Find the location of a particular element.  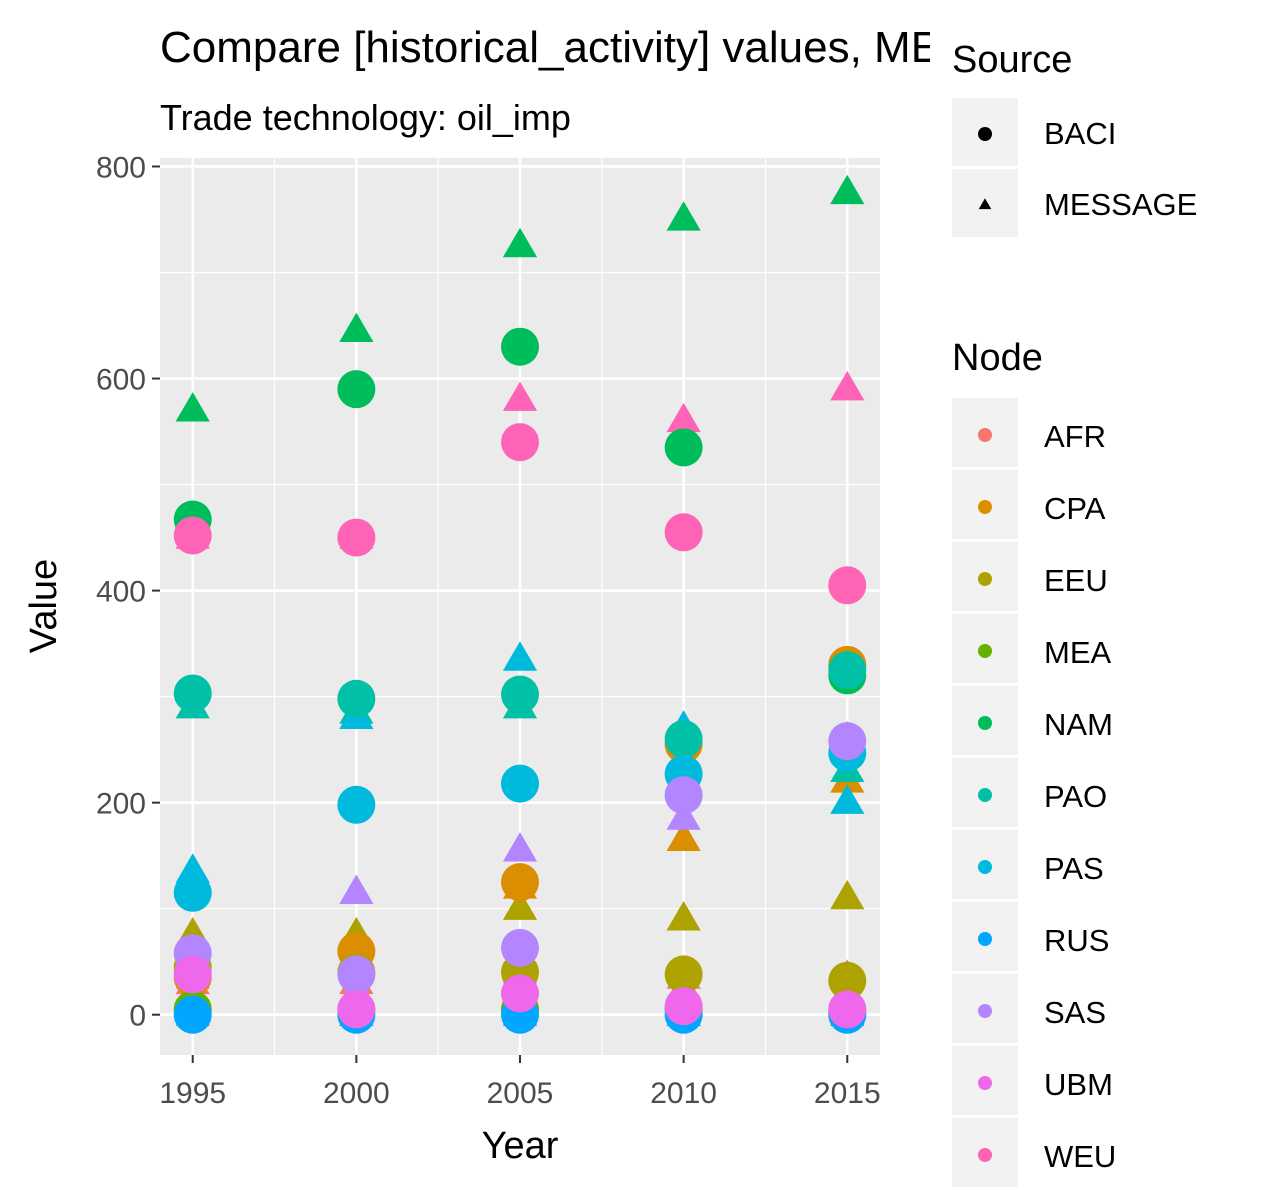

x-tick-label: 2015 is located at coordinates (847, 1093).